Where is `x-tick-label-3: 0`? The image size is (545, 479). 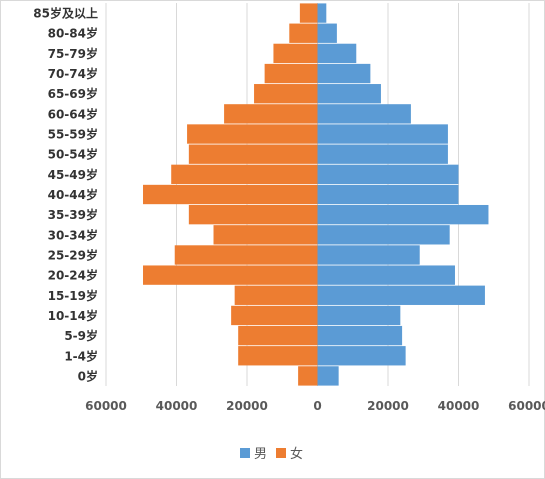 x-tick-label-3: 0 is located at coordinates (317, 406).